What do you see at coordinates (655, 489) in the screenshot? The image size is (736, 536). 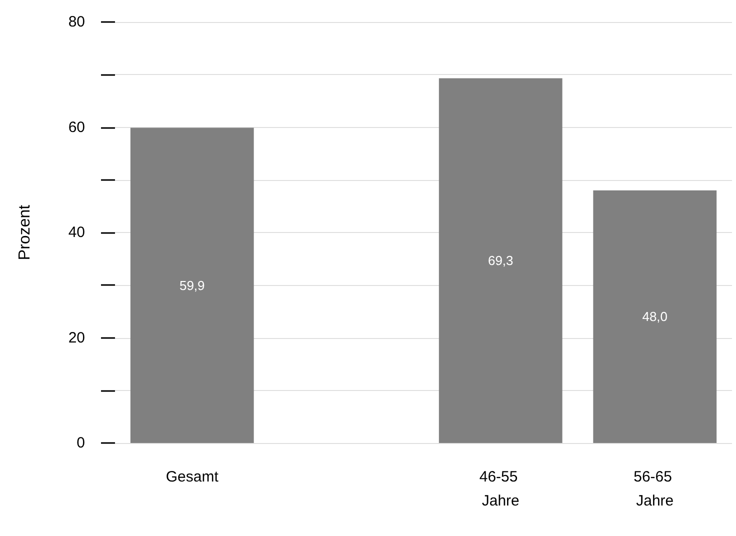 I see `x-tick-label: 56-65 Jahre` at bounding box center [655, 489].